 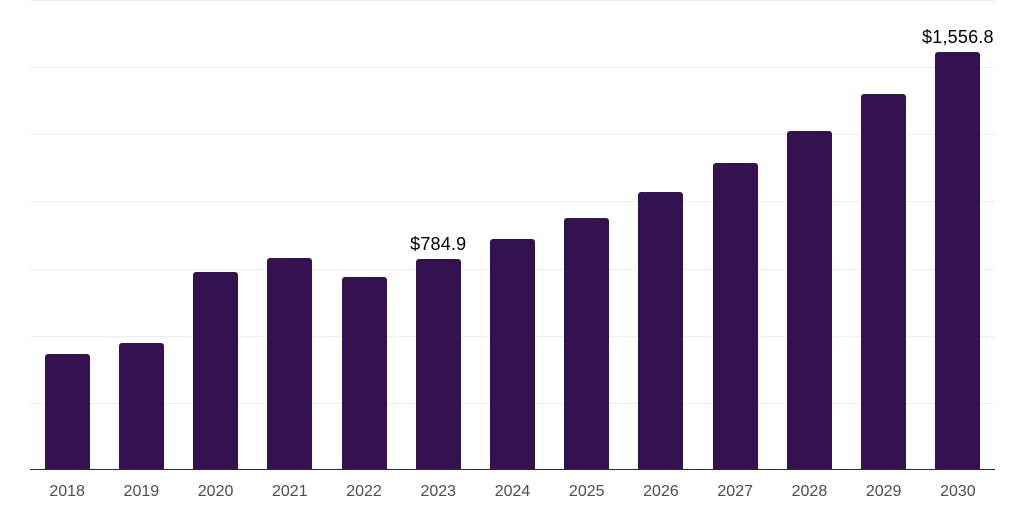 What do you see at coordinates (735, 316) in the screenshot?
I see `bar-2027` at bounding box center [735, 316].